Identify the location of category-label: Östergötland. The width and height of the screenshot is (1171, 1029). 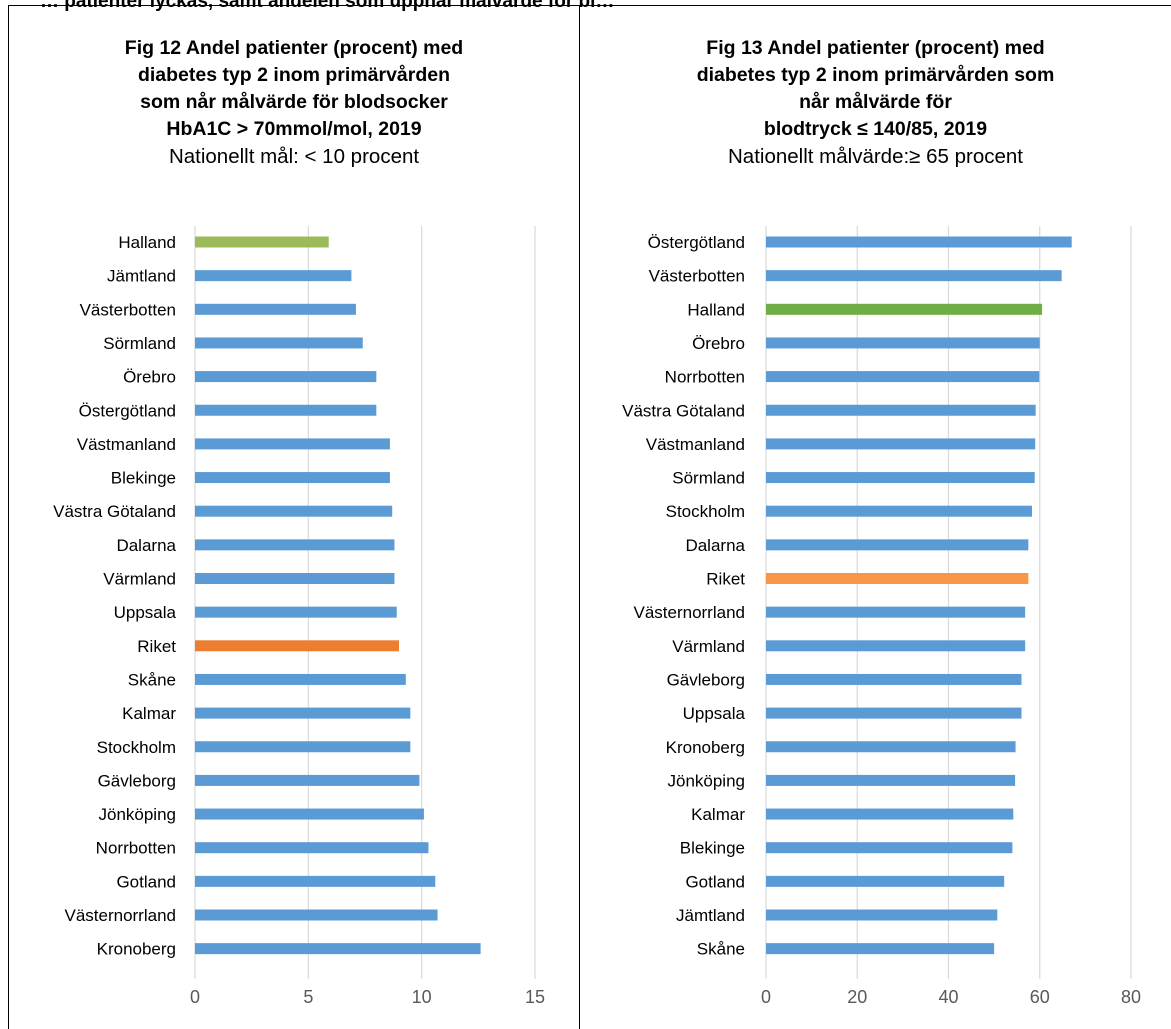
(127, 410).